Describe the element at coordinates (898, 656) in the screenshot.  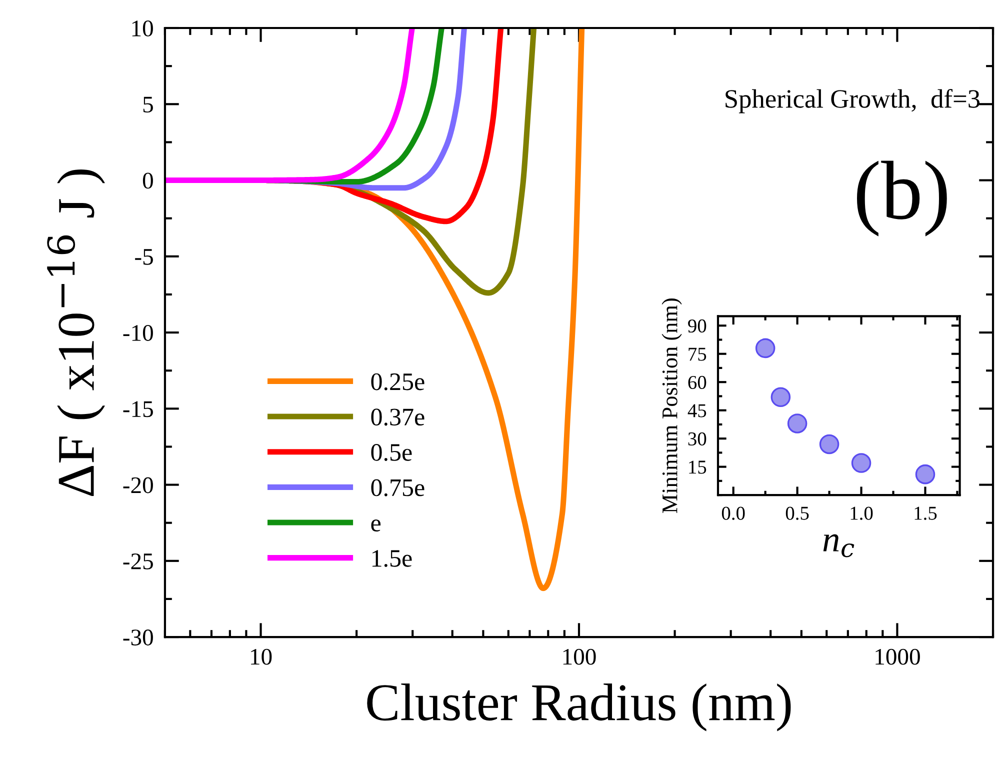
I see `x-tick-label: 1000` at that location.